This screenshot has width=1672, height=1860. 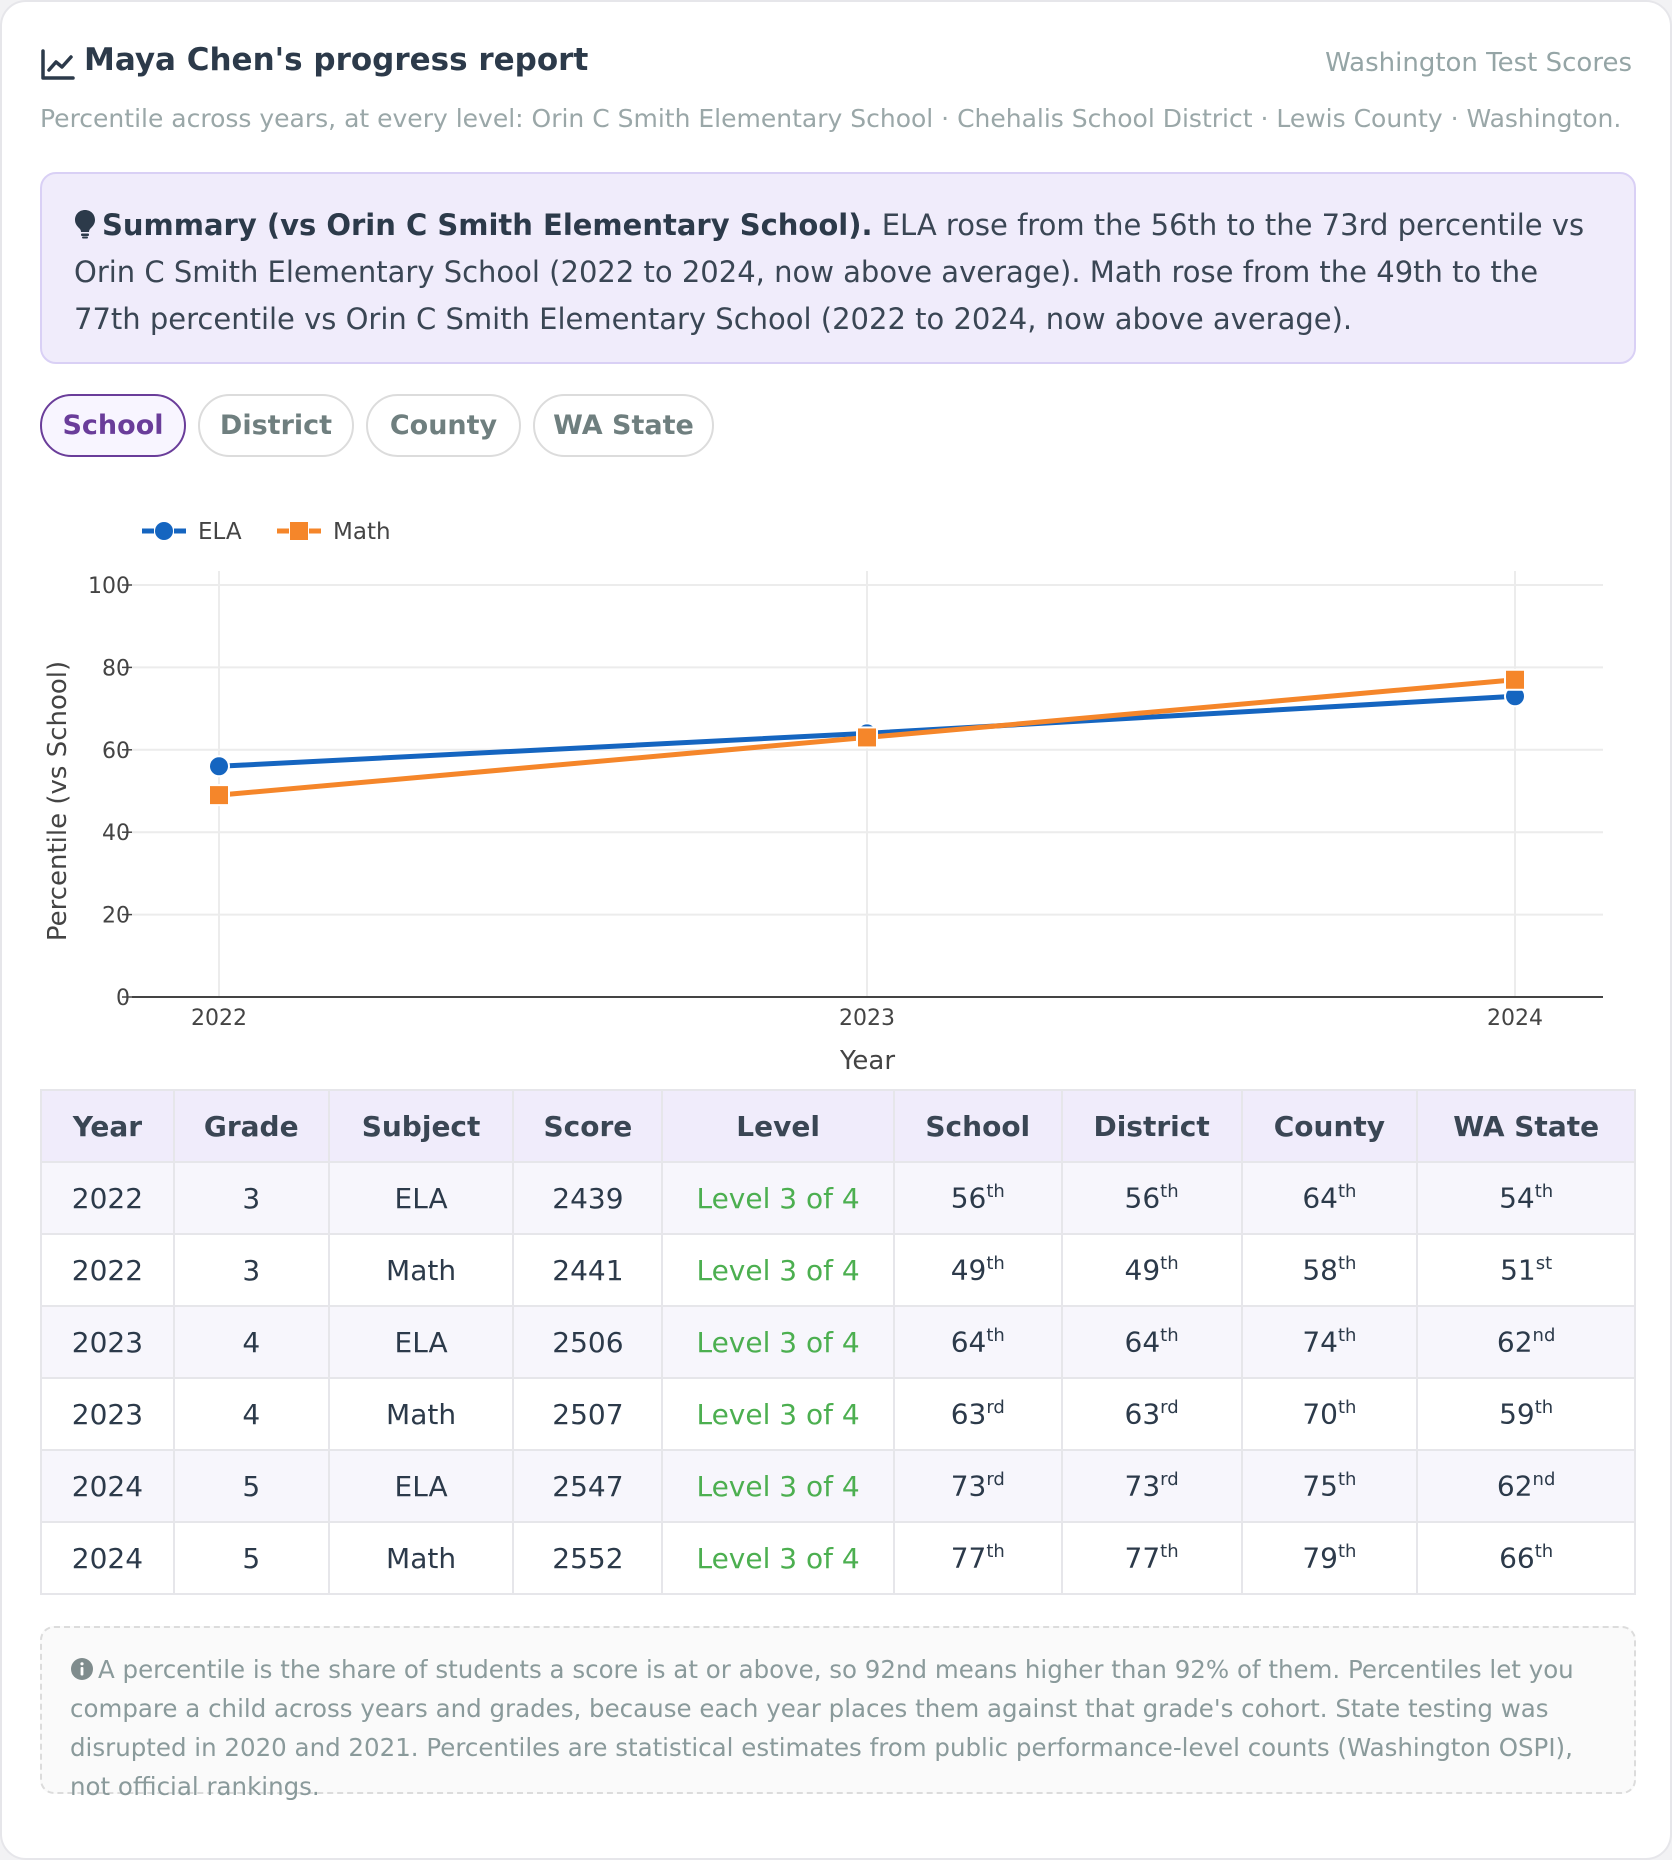 I want to click on tab-district: District, so click(x=276, y=425).